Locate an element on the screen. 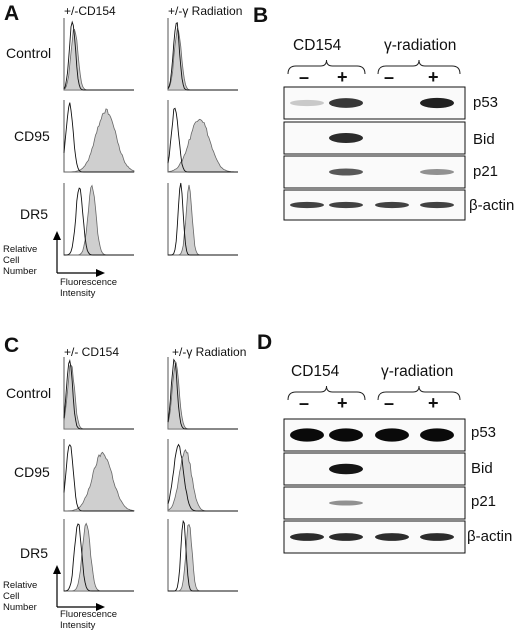 The height and width of the screenshot is (633, 520). panel-c-hist-dr5-cd154-treated-curve is located at coordinates (99, 557).